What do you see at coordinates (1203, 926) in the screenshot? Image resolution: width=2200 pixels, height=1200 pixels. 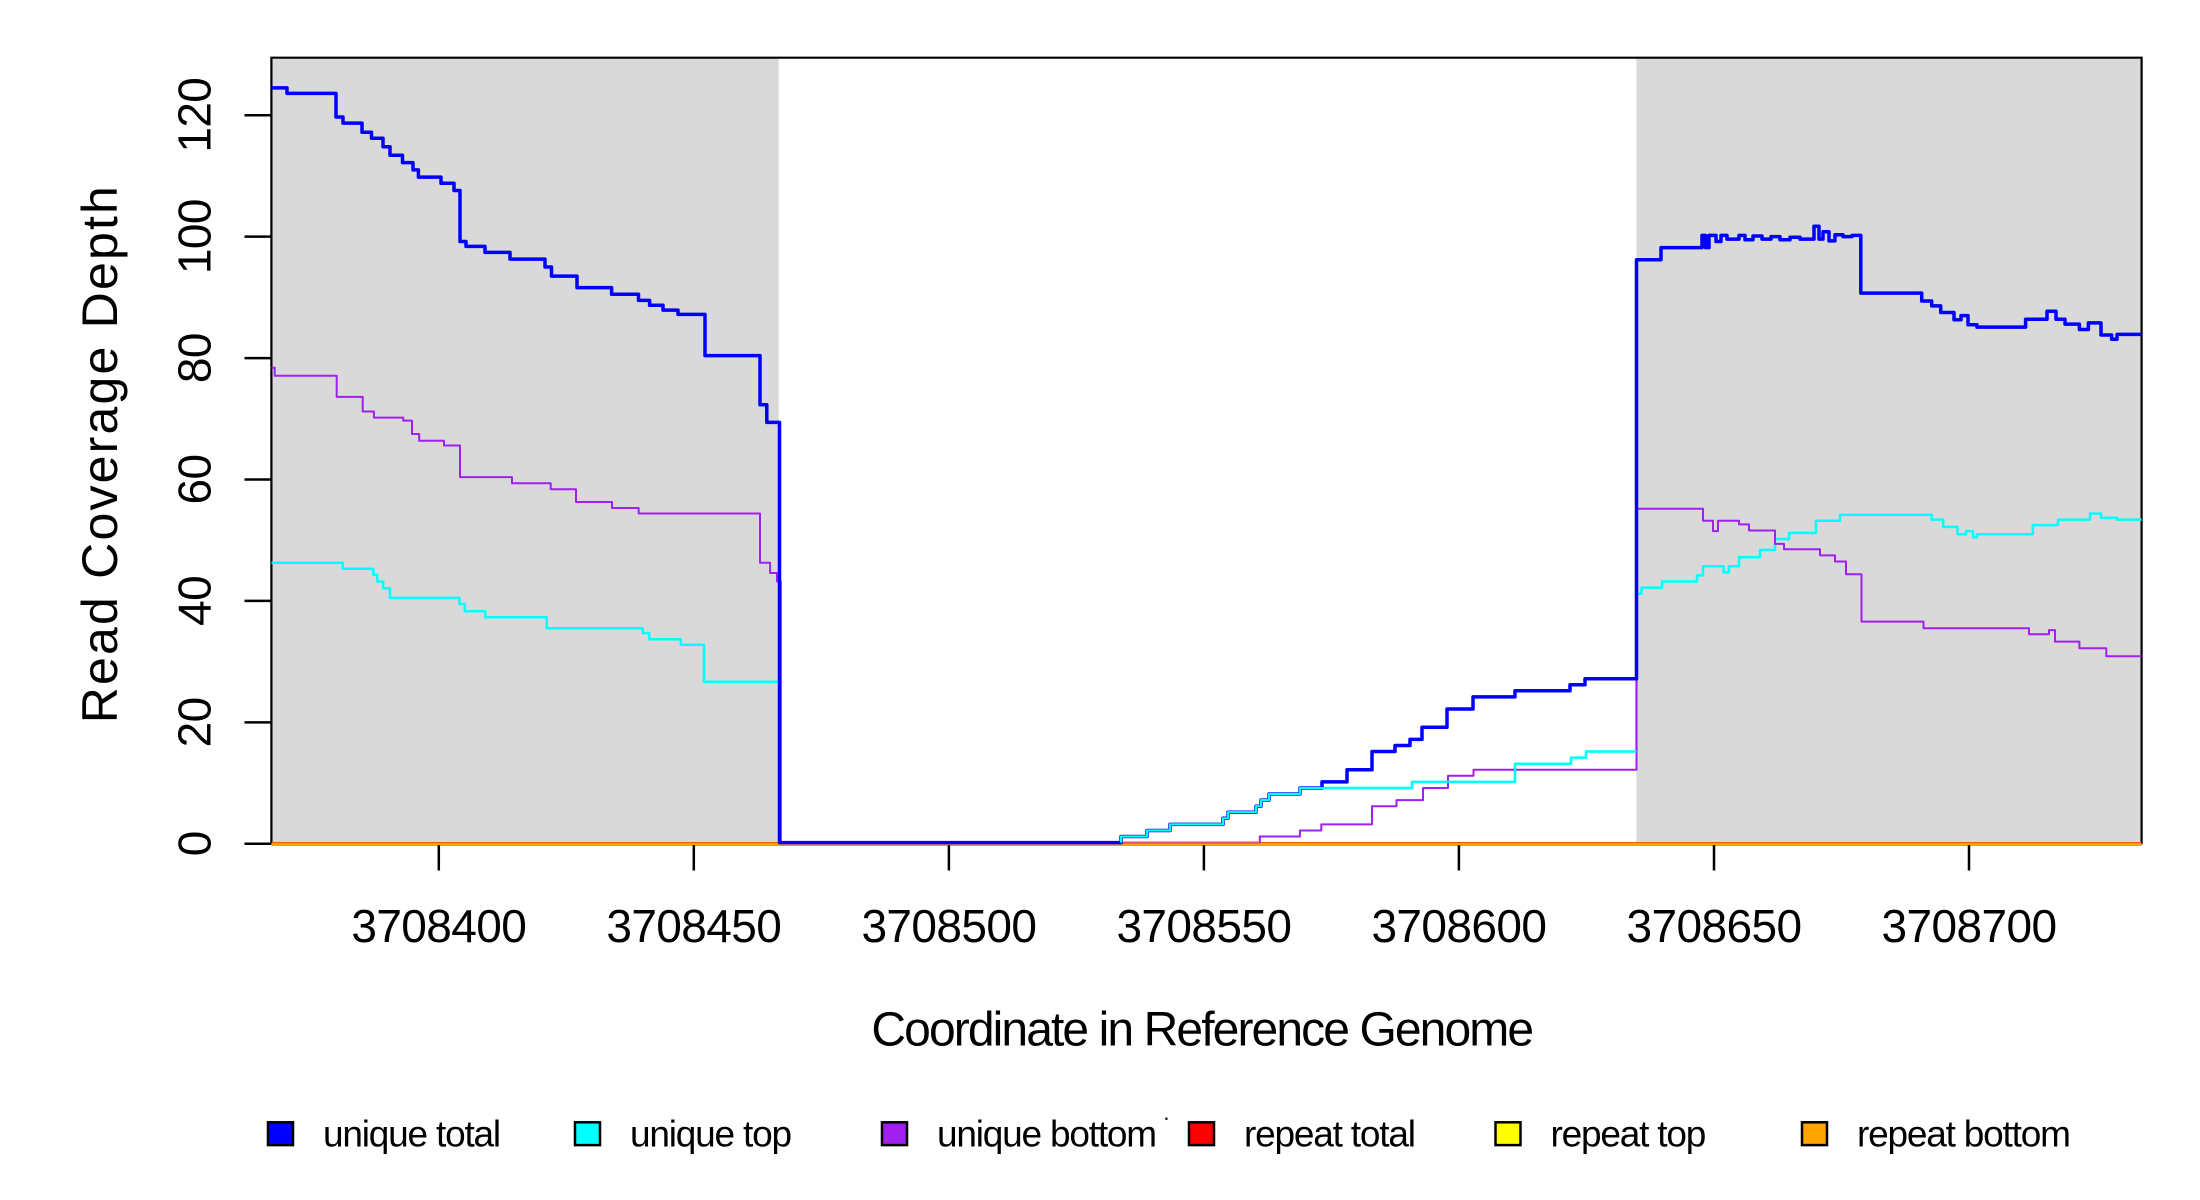 I see `svg-text: 3708550` at bounding box center [1203, 926].